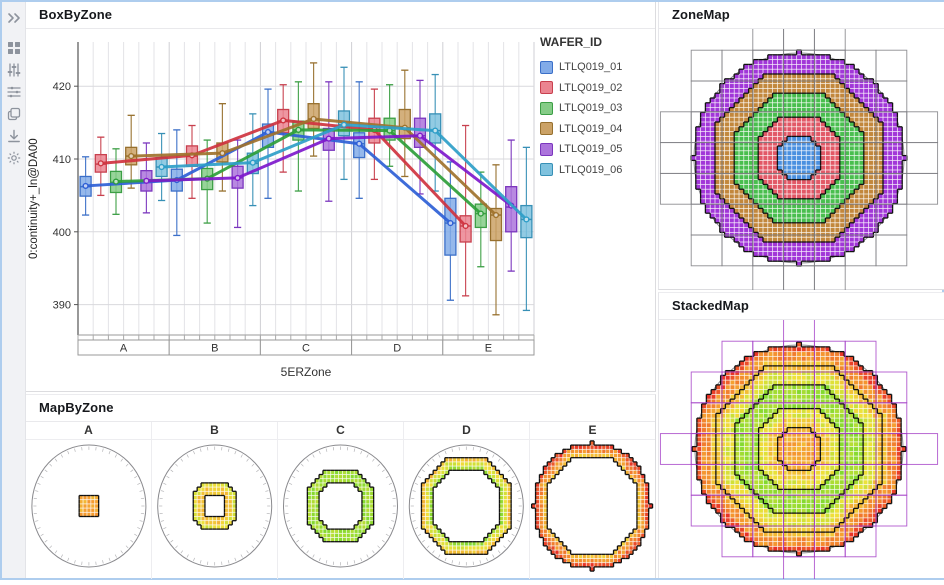 The image size is (944, 585). I want to click on panel-title-stacked-map: StackedMap, so click(801, 306).